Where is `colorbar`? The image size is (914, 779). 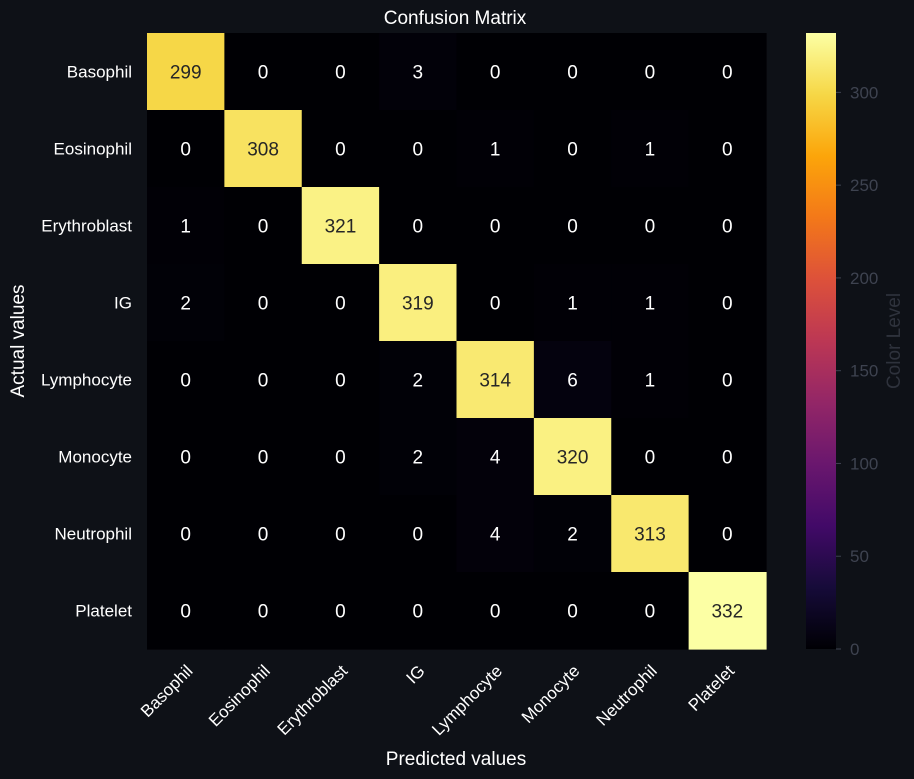
colorbar is located at coordinates (821, 341).